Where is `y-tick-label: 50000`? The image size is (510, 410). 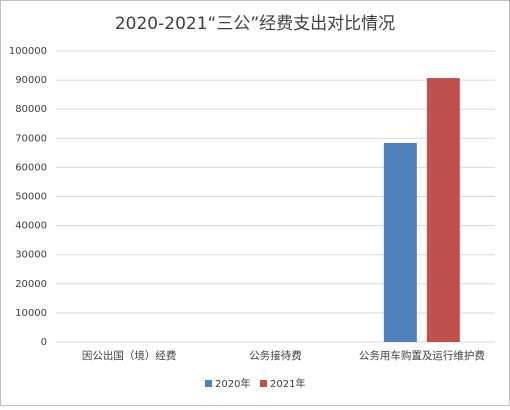 y-tick-label: 50000 is located at coordinates (31, 197).